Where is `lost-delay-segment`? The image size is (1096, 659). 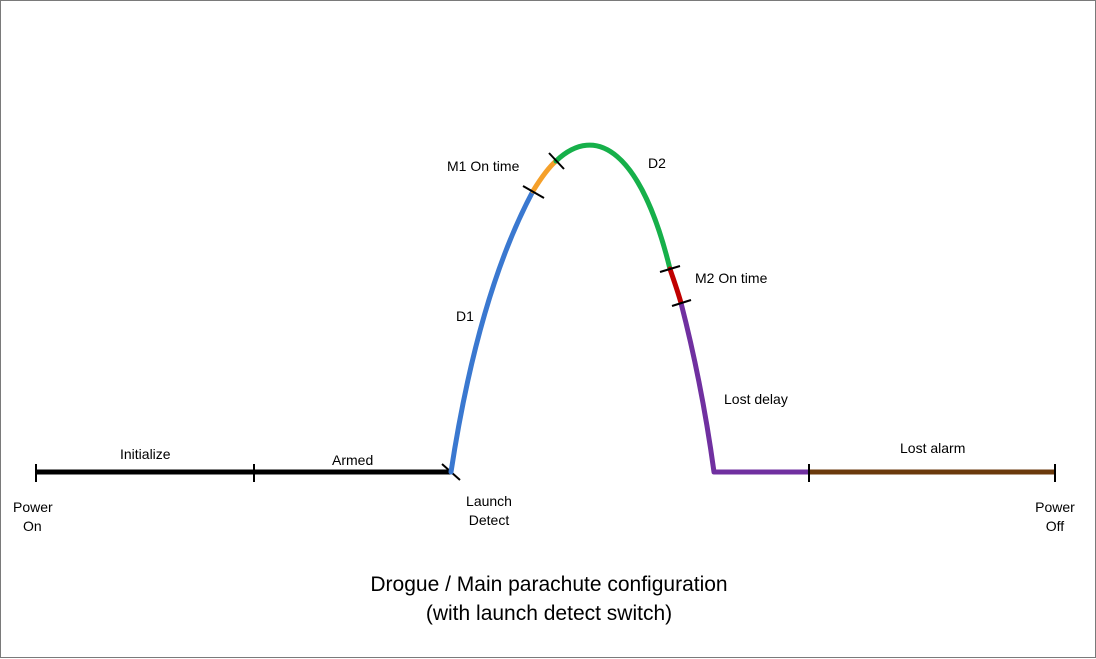 lost-delay-segment is located at coordinates (743, 388).